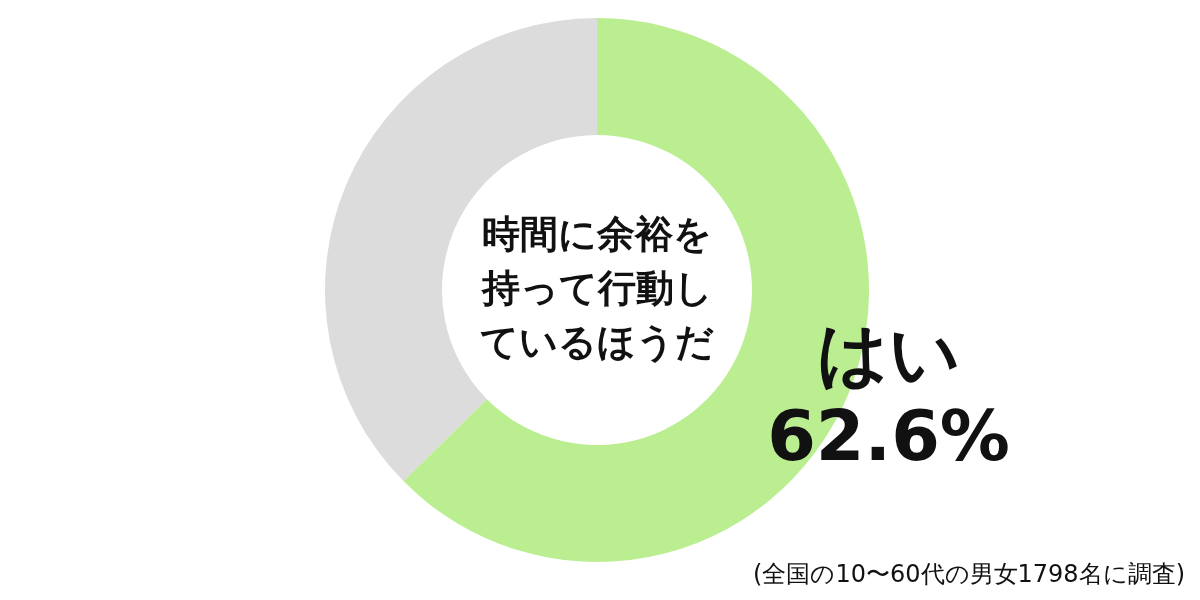  What do you see at coordinates (888, 354) in the screenshot?
I see `slice-label: はい` at bounding box center [888, 354].